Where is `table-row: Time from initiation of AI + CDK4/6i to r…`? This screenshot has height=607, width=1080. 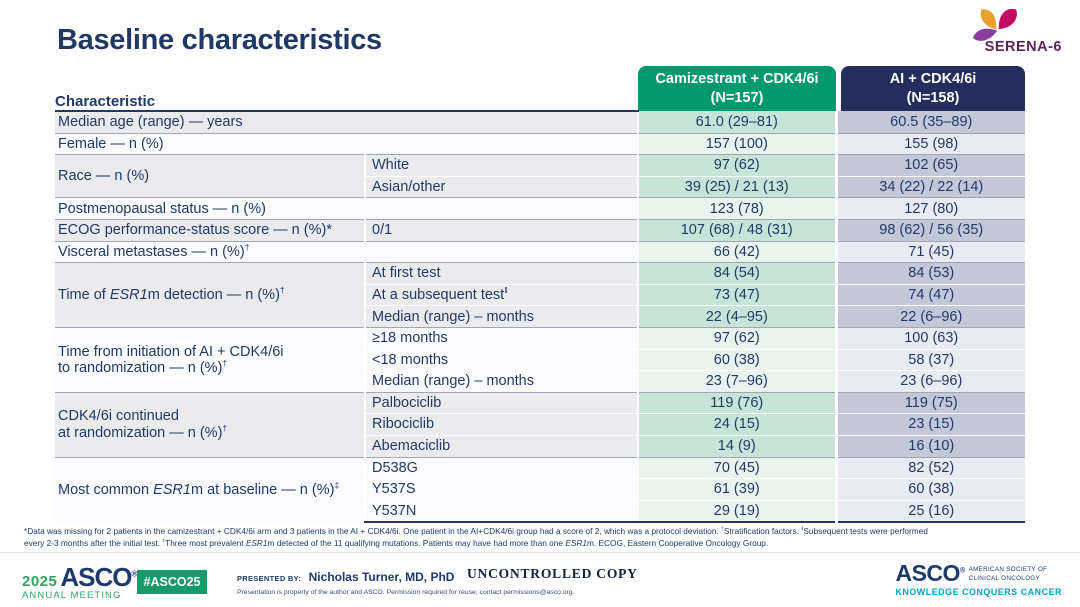
table-row: Time from initiation of AI + CDK4/6i to r… is located at coordinates (540, 359).